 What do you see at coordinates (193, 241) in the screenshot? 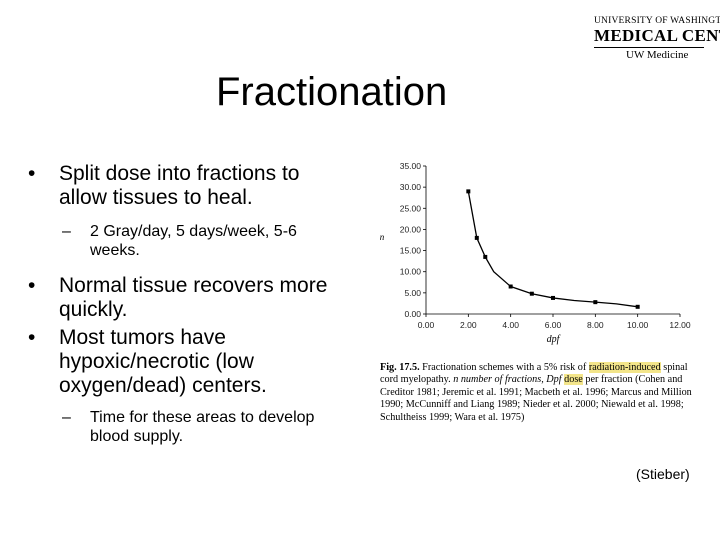
I see `sub-bullet-text: 2 Gray/day, 5 days/week, 5-6 weeks.` at bounding box center [193, 241].